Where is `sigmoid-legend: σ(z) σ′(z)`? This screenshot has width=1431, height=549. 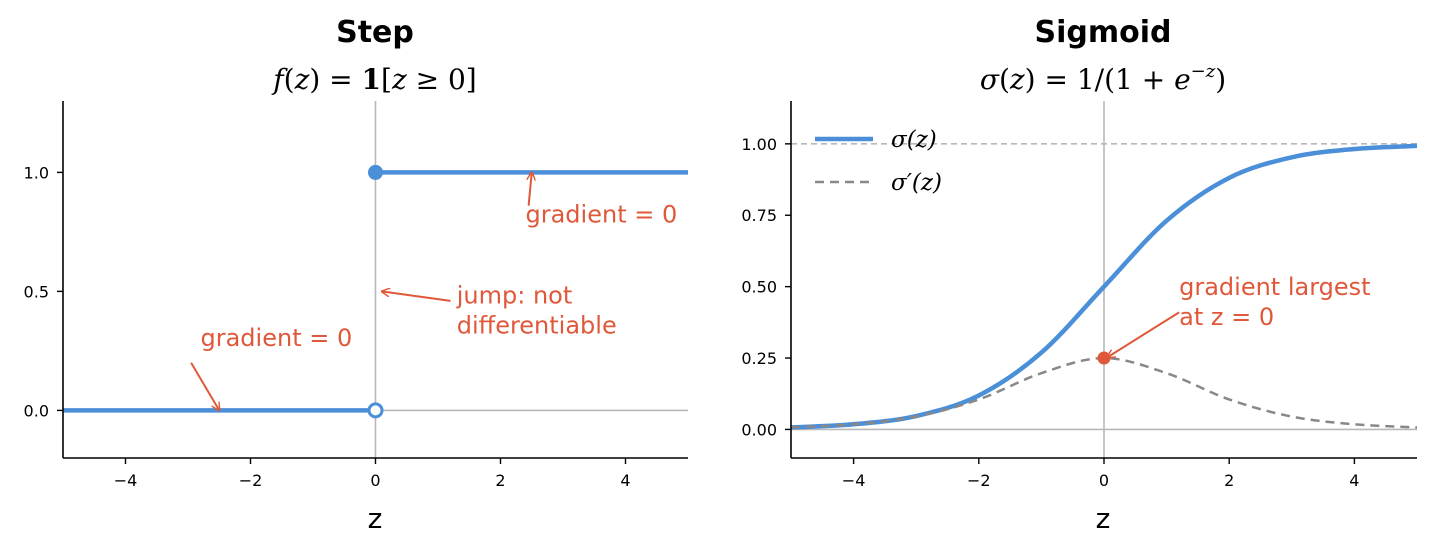
sigmoid-legend: σ(z) σ′(z) is located at coordinates (878, 161).